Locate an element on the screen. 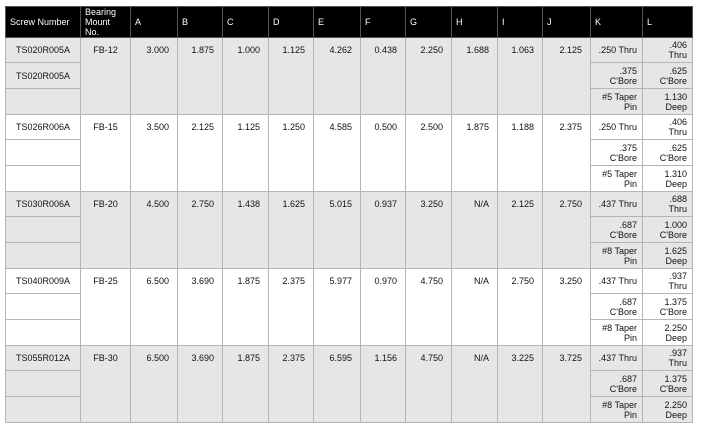  dimension-cell: 0.438 is located at coordinates (383, 76).